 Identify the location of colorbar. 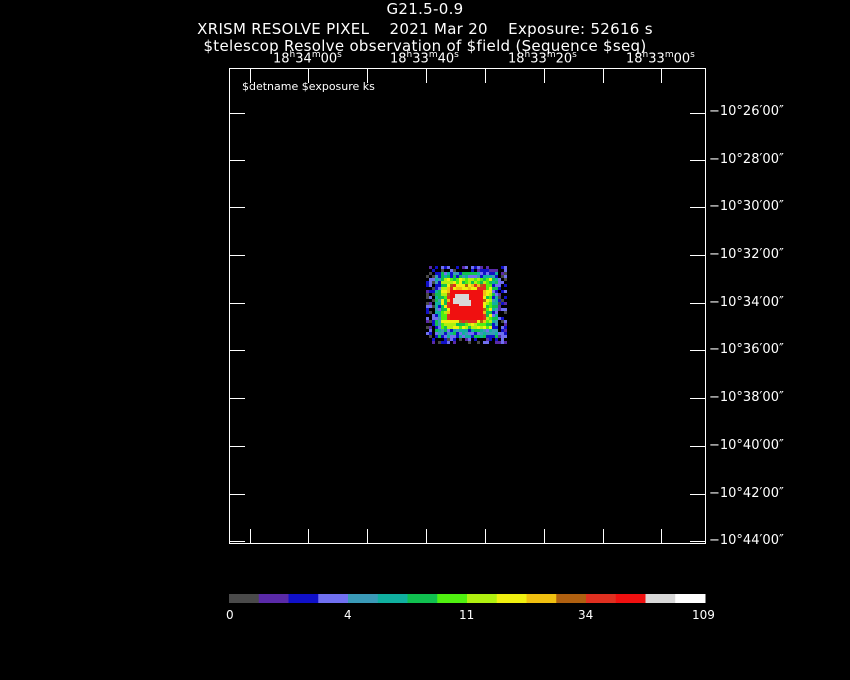
(467, 598).